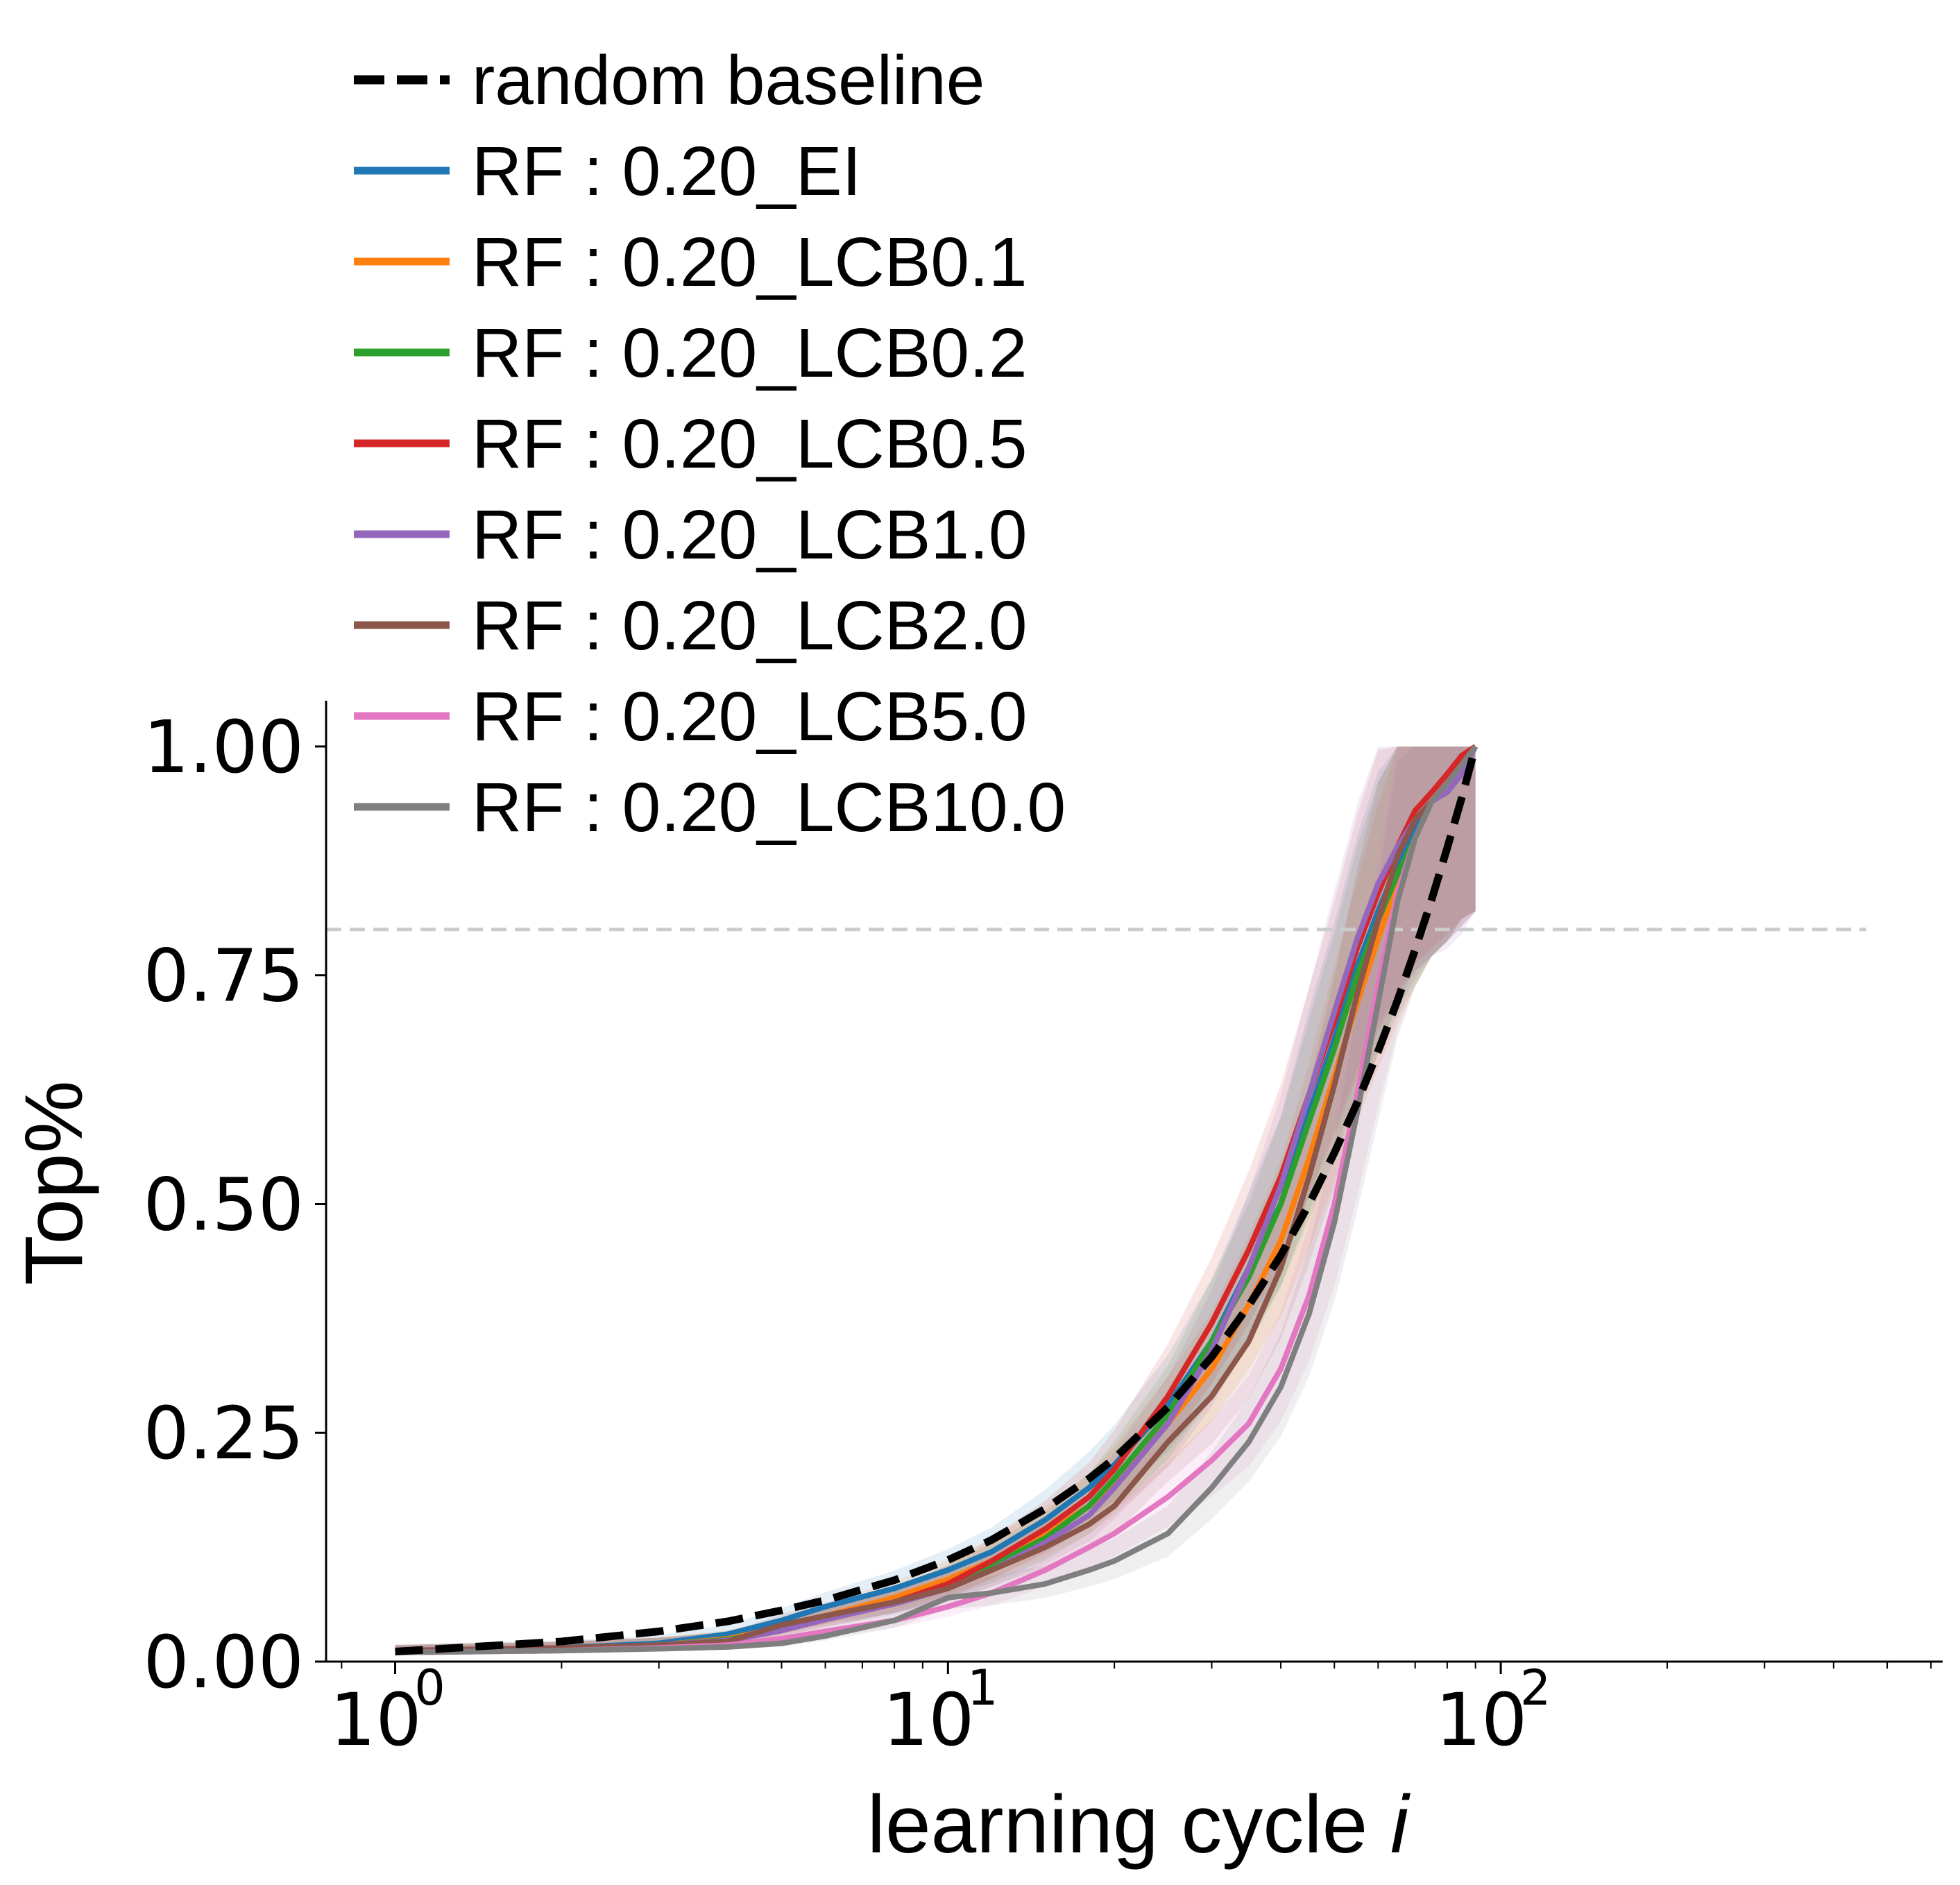 The image size is (1960, 1885). Describe the element at coordinates (728, 80) in the screenshot. I see `legend-label: random baseline` at that location.